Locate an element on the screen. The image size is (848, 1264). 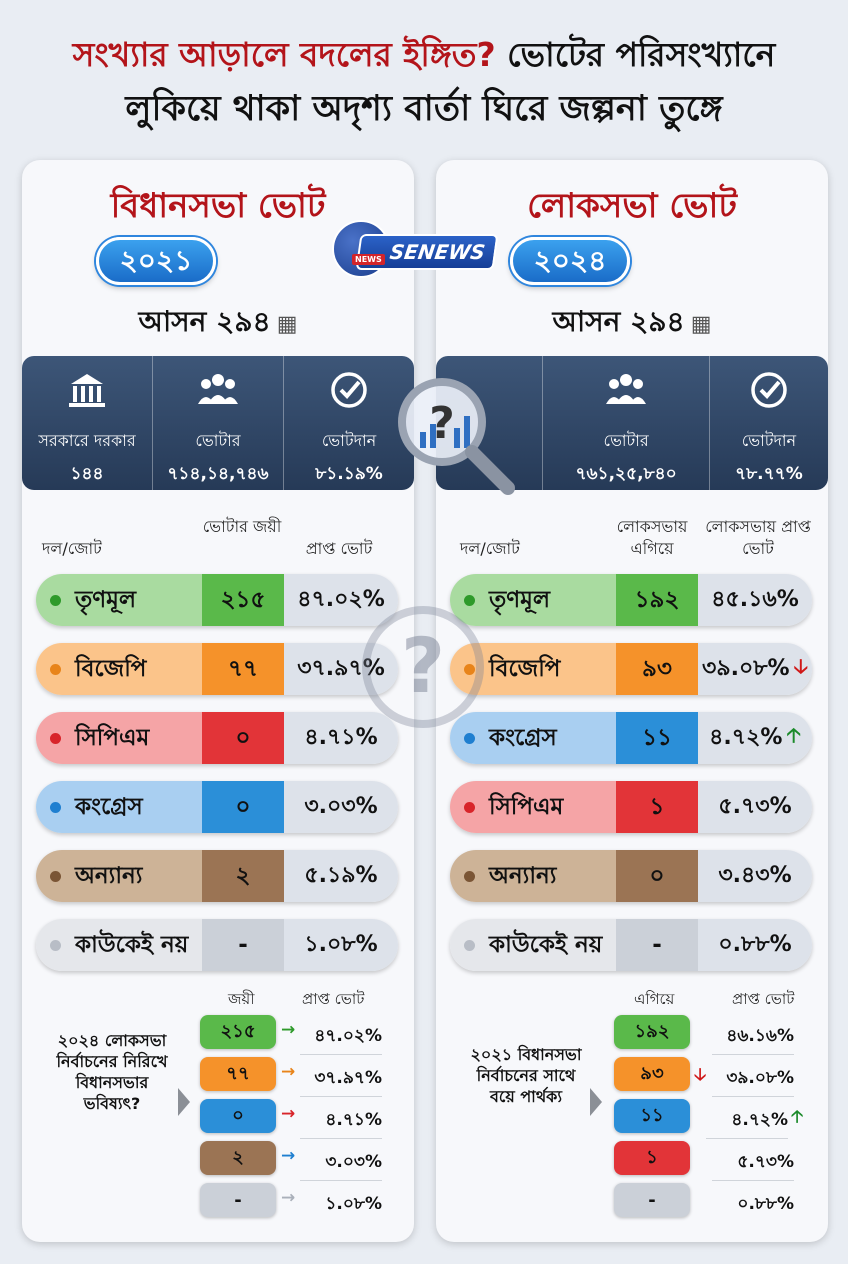
table-row-tmc: তৃণমূল ২১৫ ৪৭.০২% is located at coordinates (217, 600).